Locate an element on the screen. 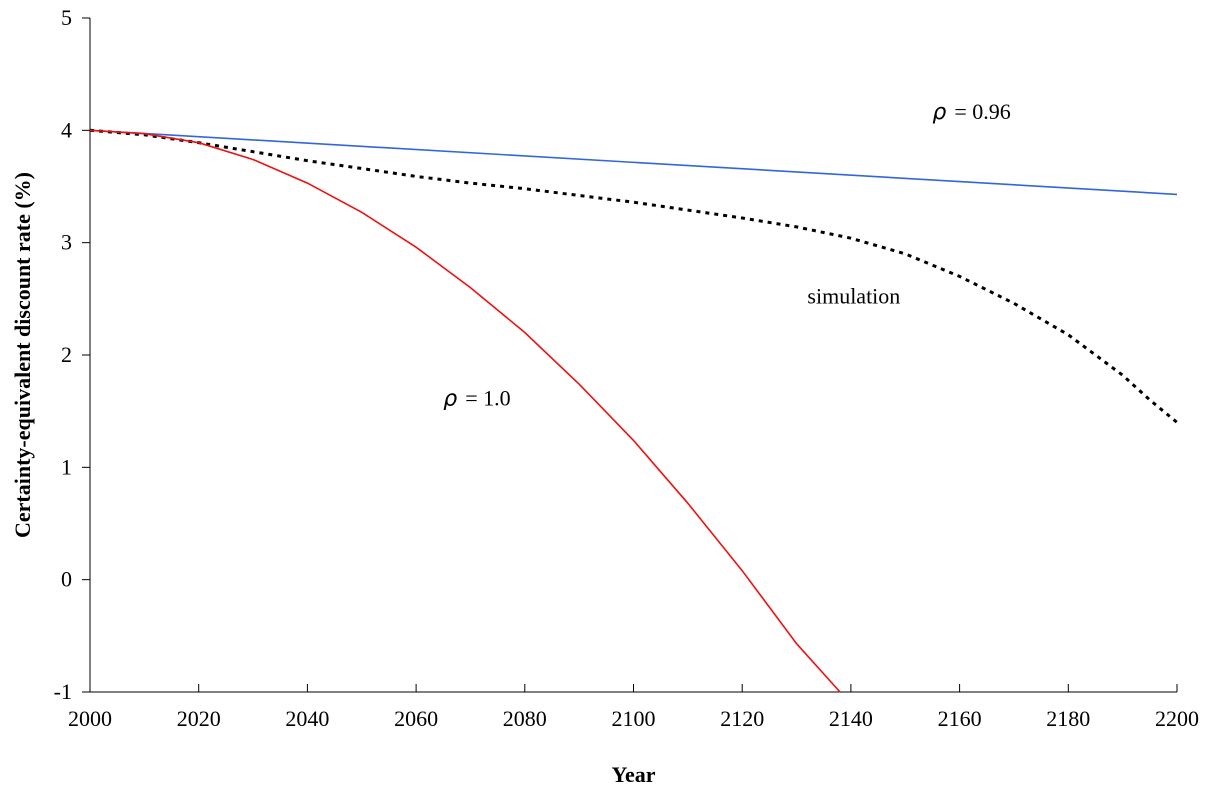 Image resolution: width=1215 pixels, height=794 pixels. y-tick-label: -1 is located at coordinates (63, 691).